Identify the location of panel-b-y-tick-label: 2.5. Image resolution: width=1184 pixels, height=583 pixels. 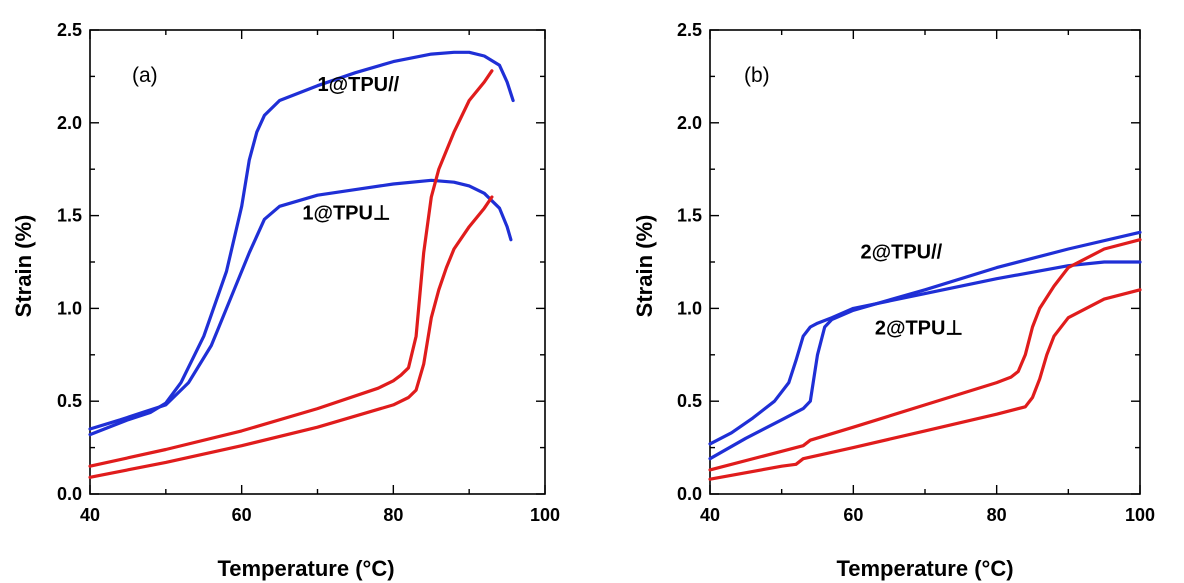
(689, 30).